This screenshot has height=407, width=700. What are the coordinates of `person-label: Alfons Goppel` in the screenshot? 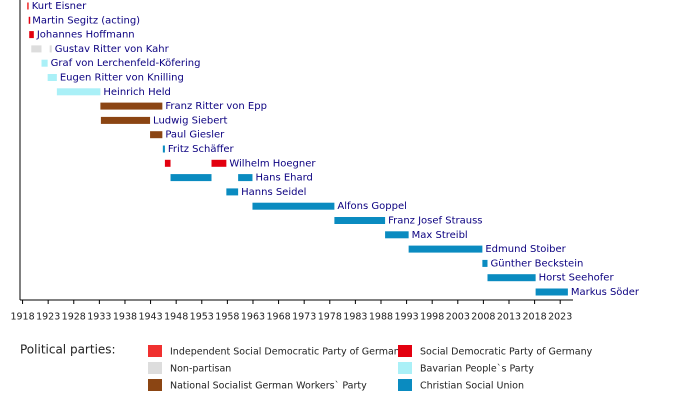 It's located at (371, 206).